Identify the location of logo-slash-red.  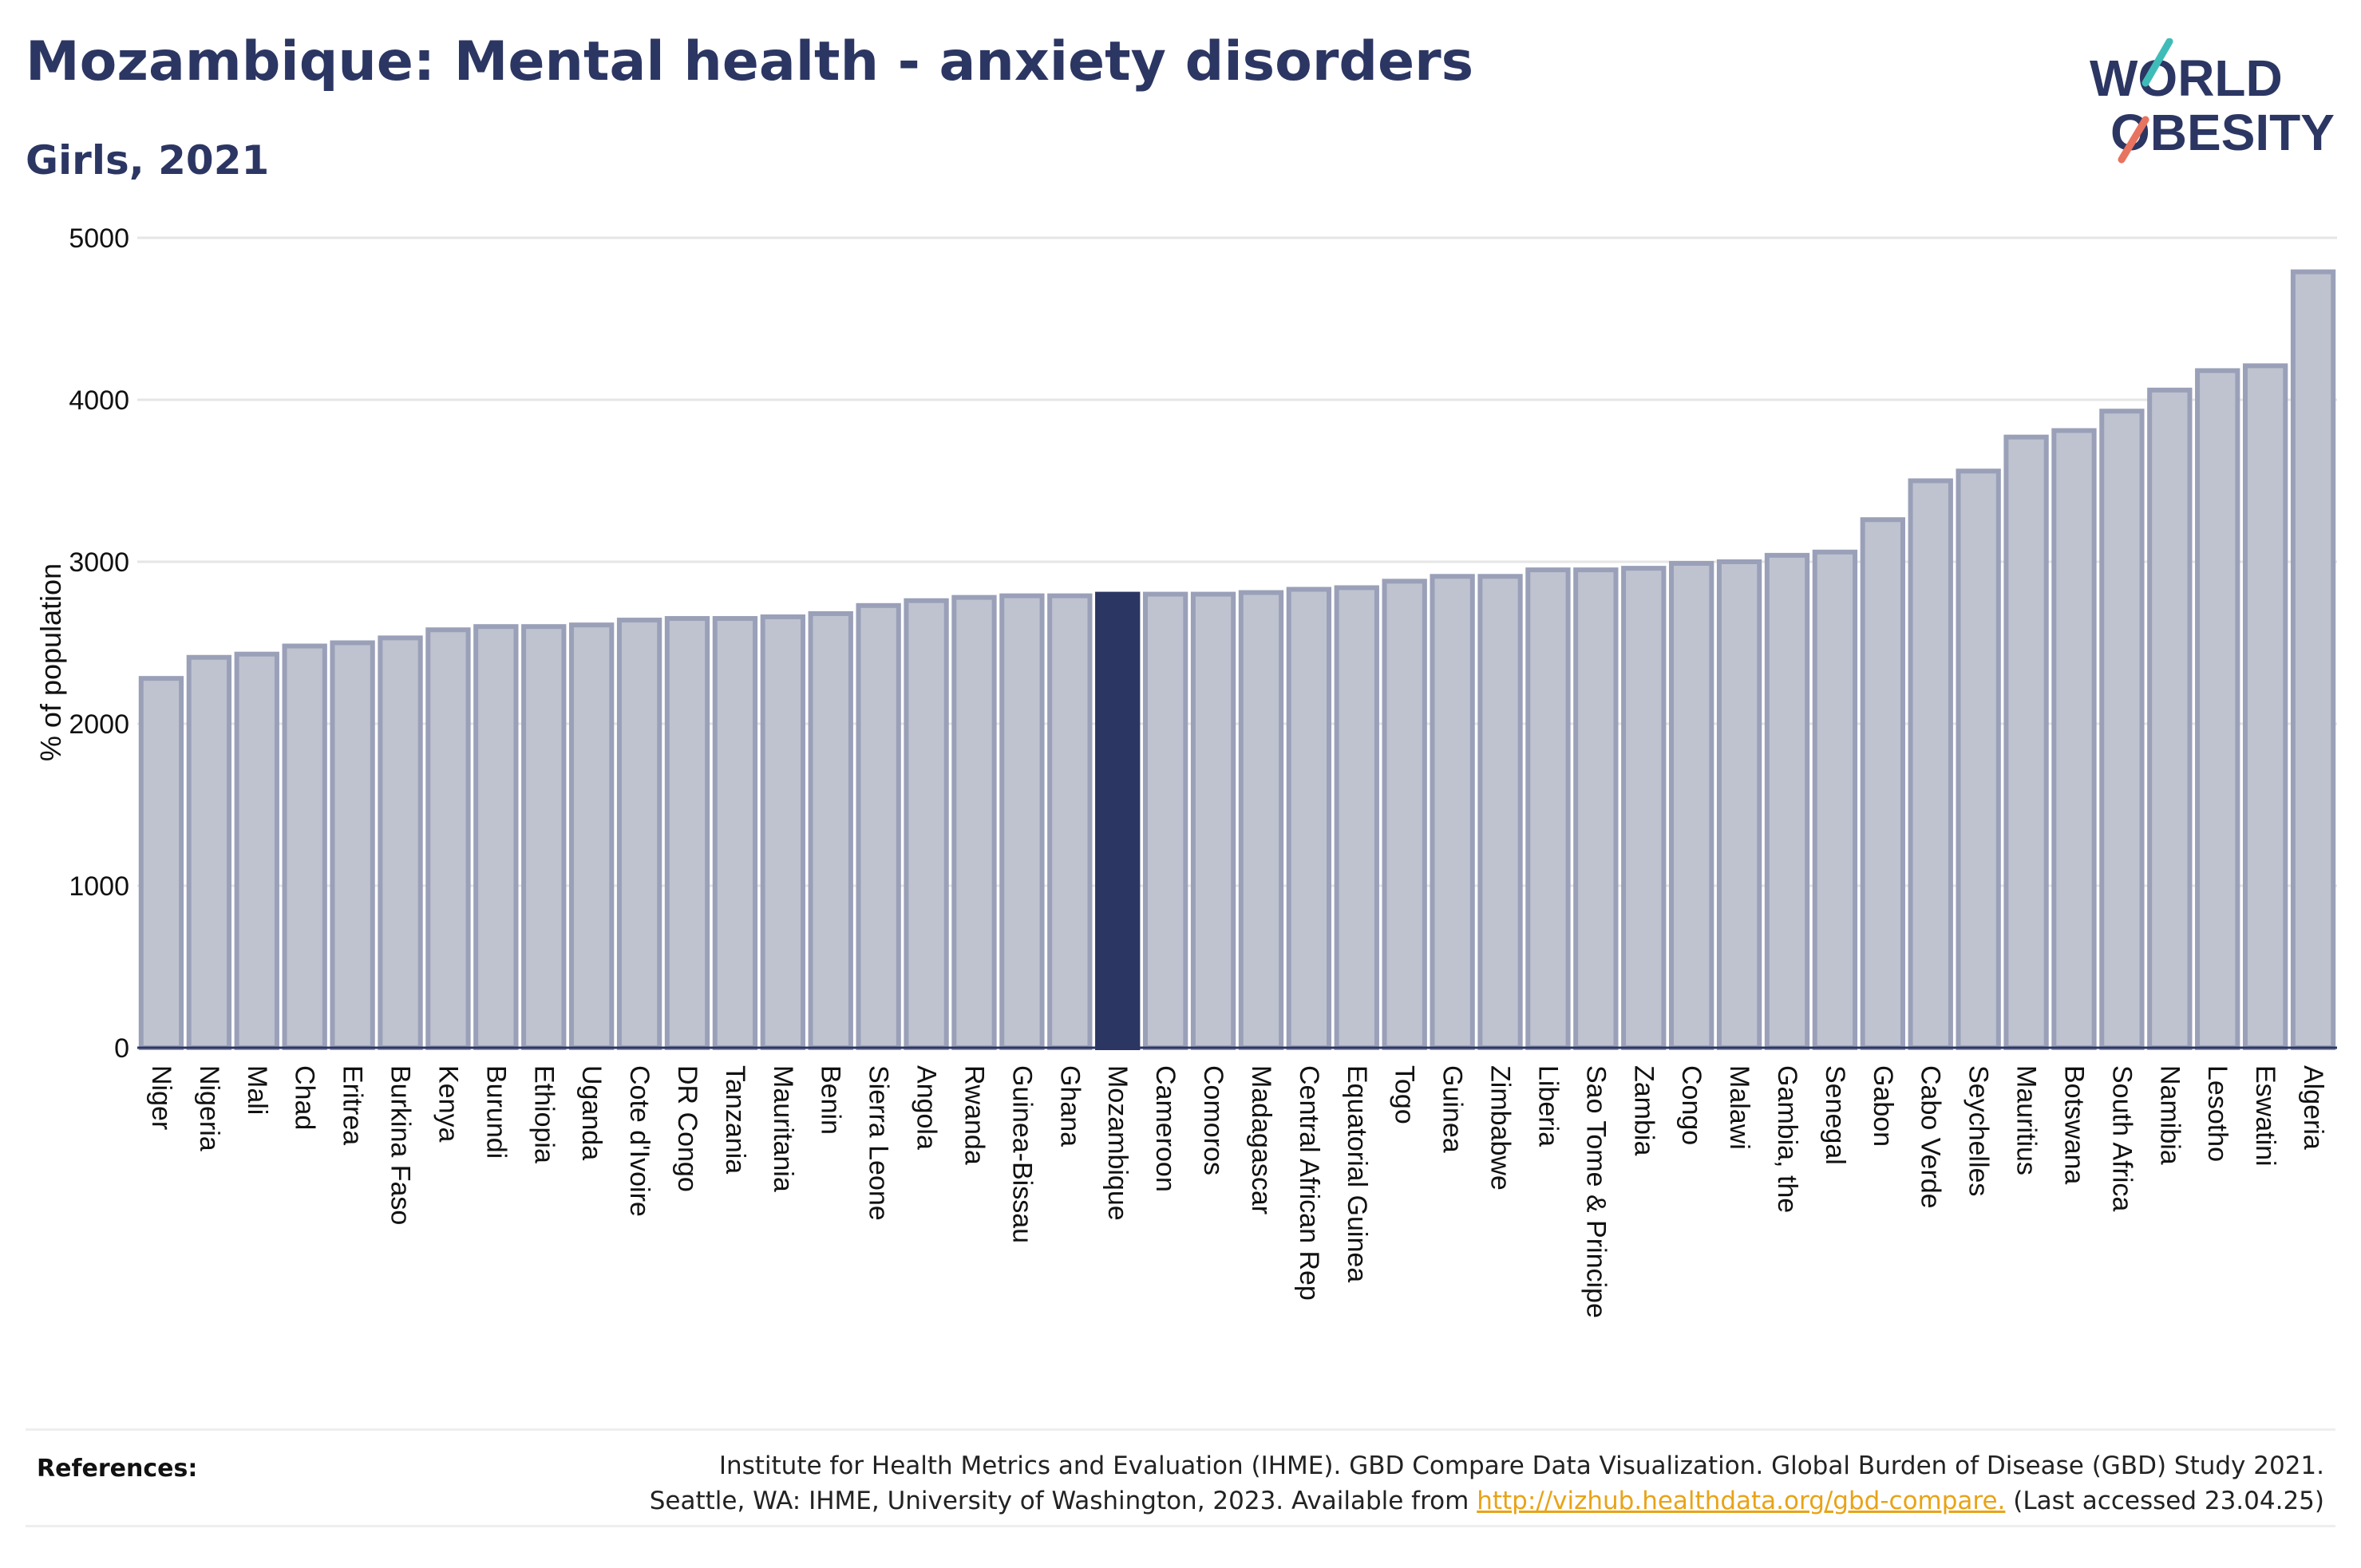
(2133, 140).